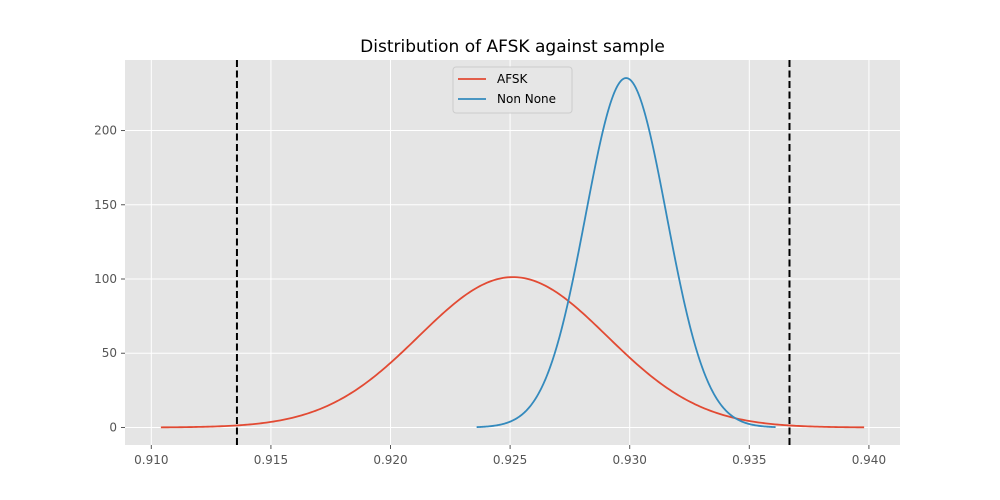 This screenshot has width=1000, height=500. What do you see at coordinates (513, 79) in the screenshot?
I see `legend-label: AFSK` at bounding box center [513, 79].